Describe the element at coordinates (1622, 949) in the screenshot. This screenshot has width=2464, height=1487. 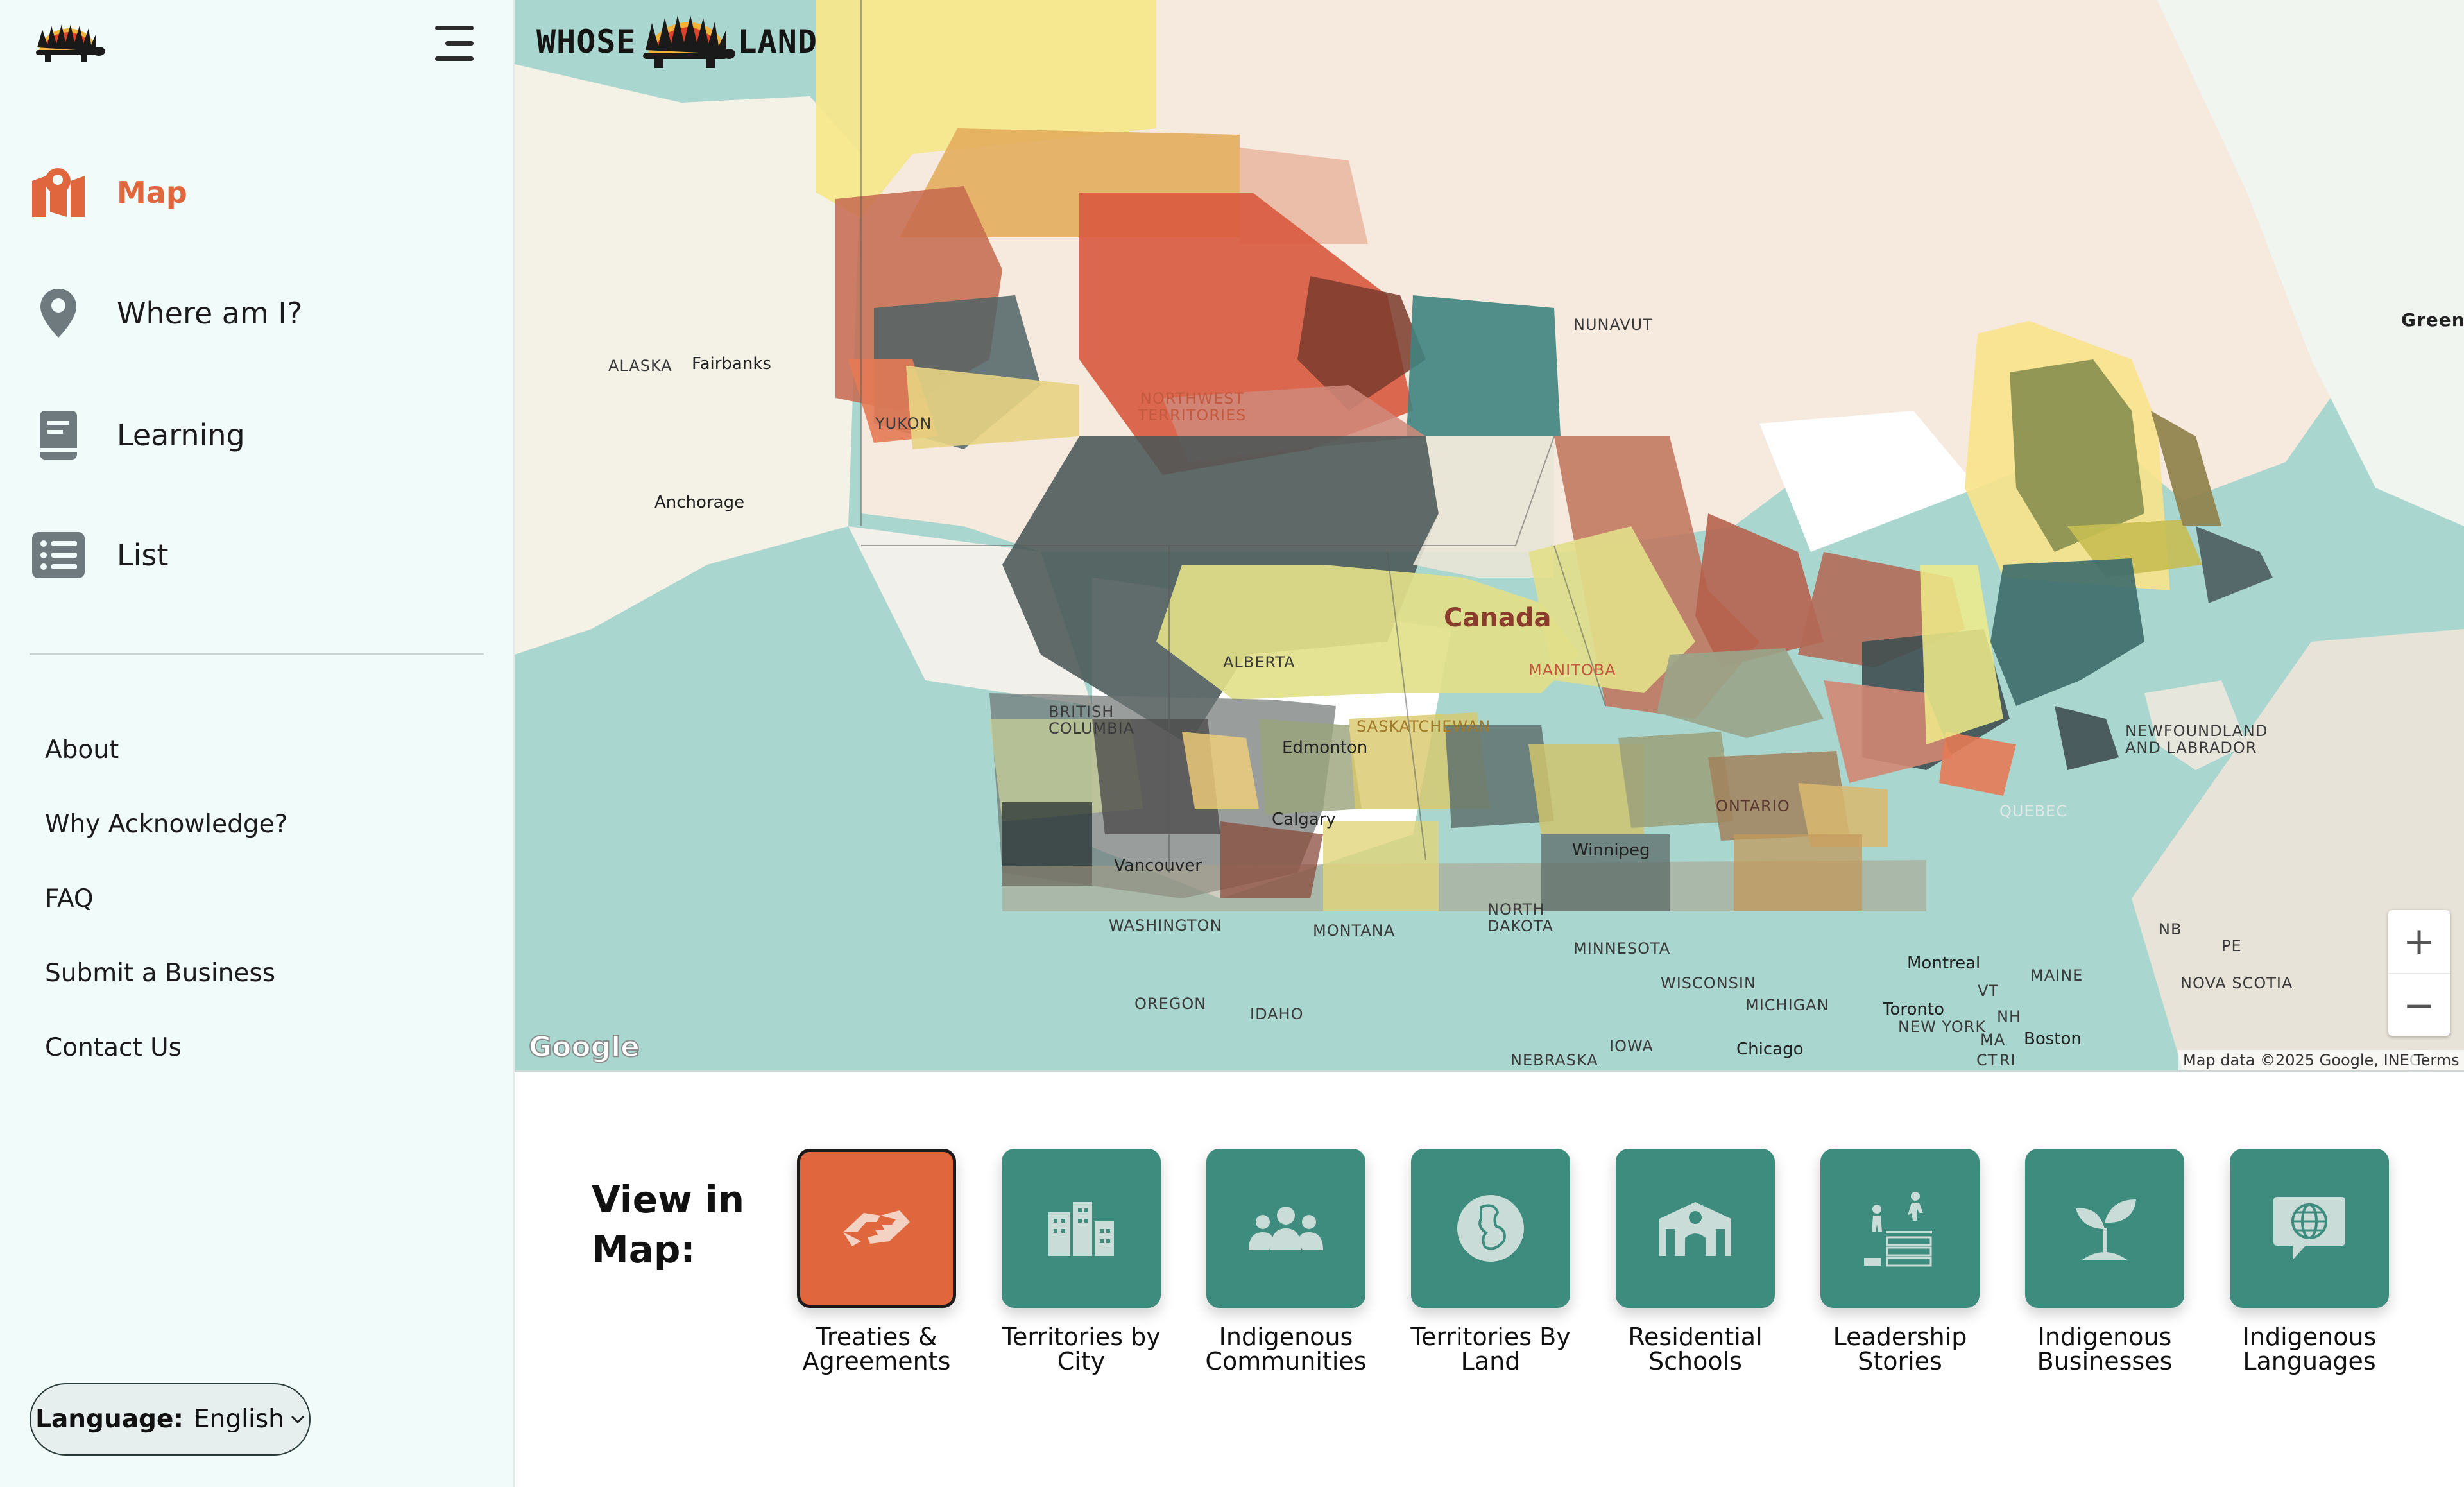
I see `region-label: MINNESOTA` at that location.